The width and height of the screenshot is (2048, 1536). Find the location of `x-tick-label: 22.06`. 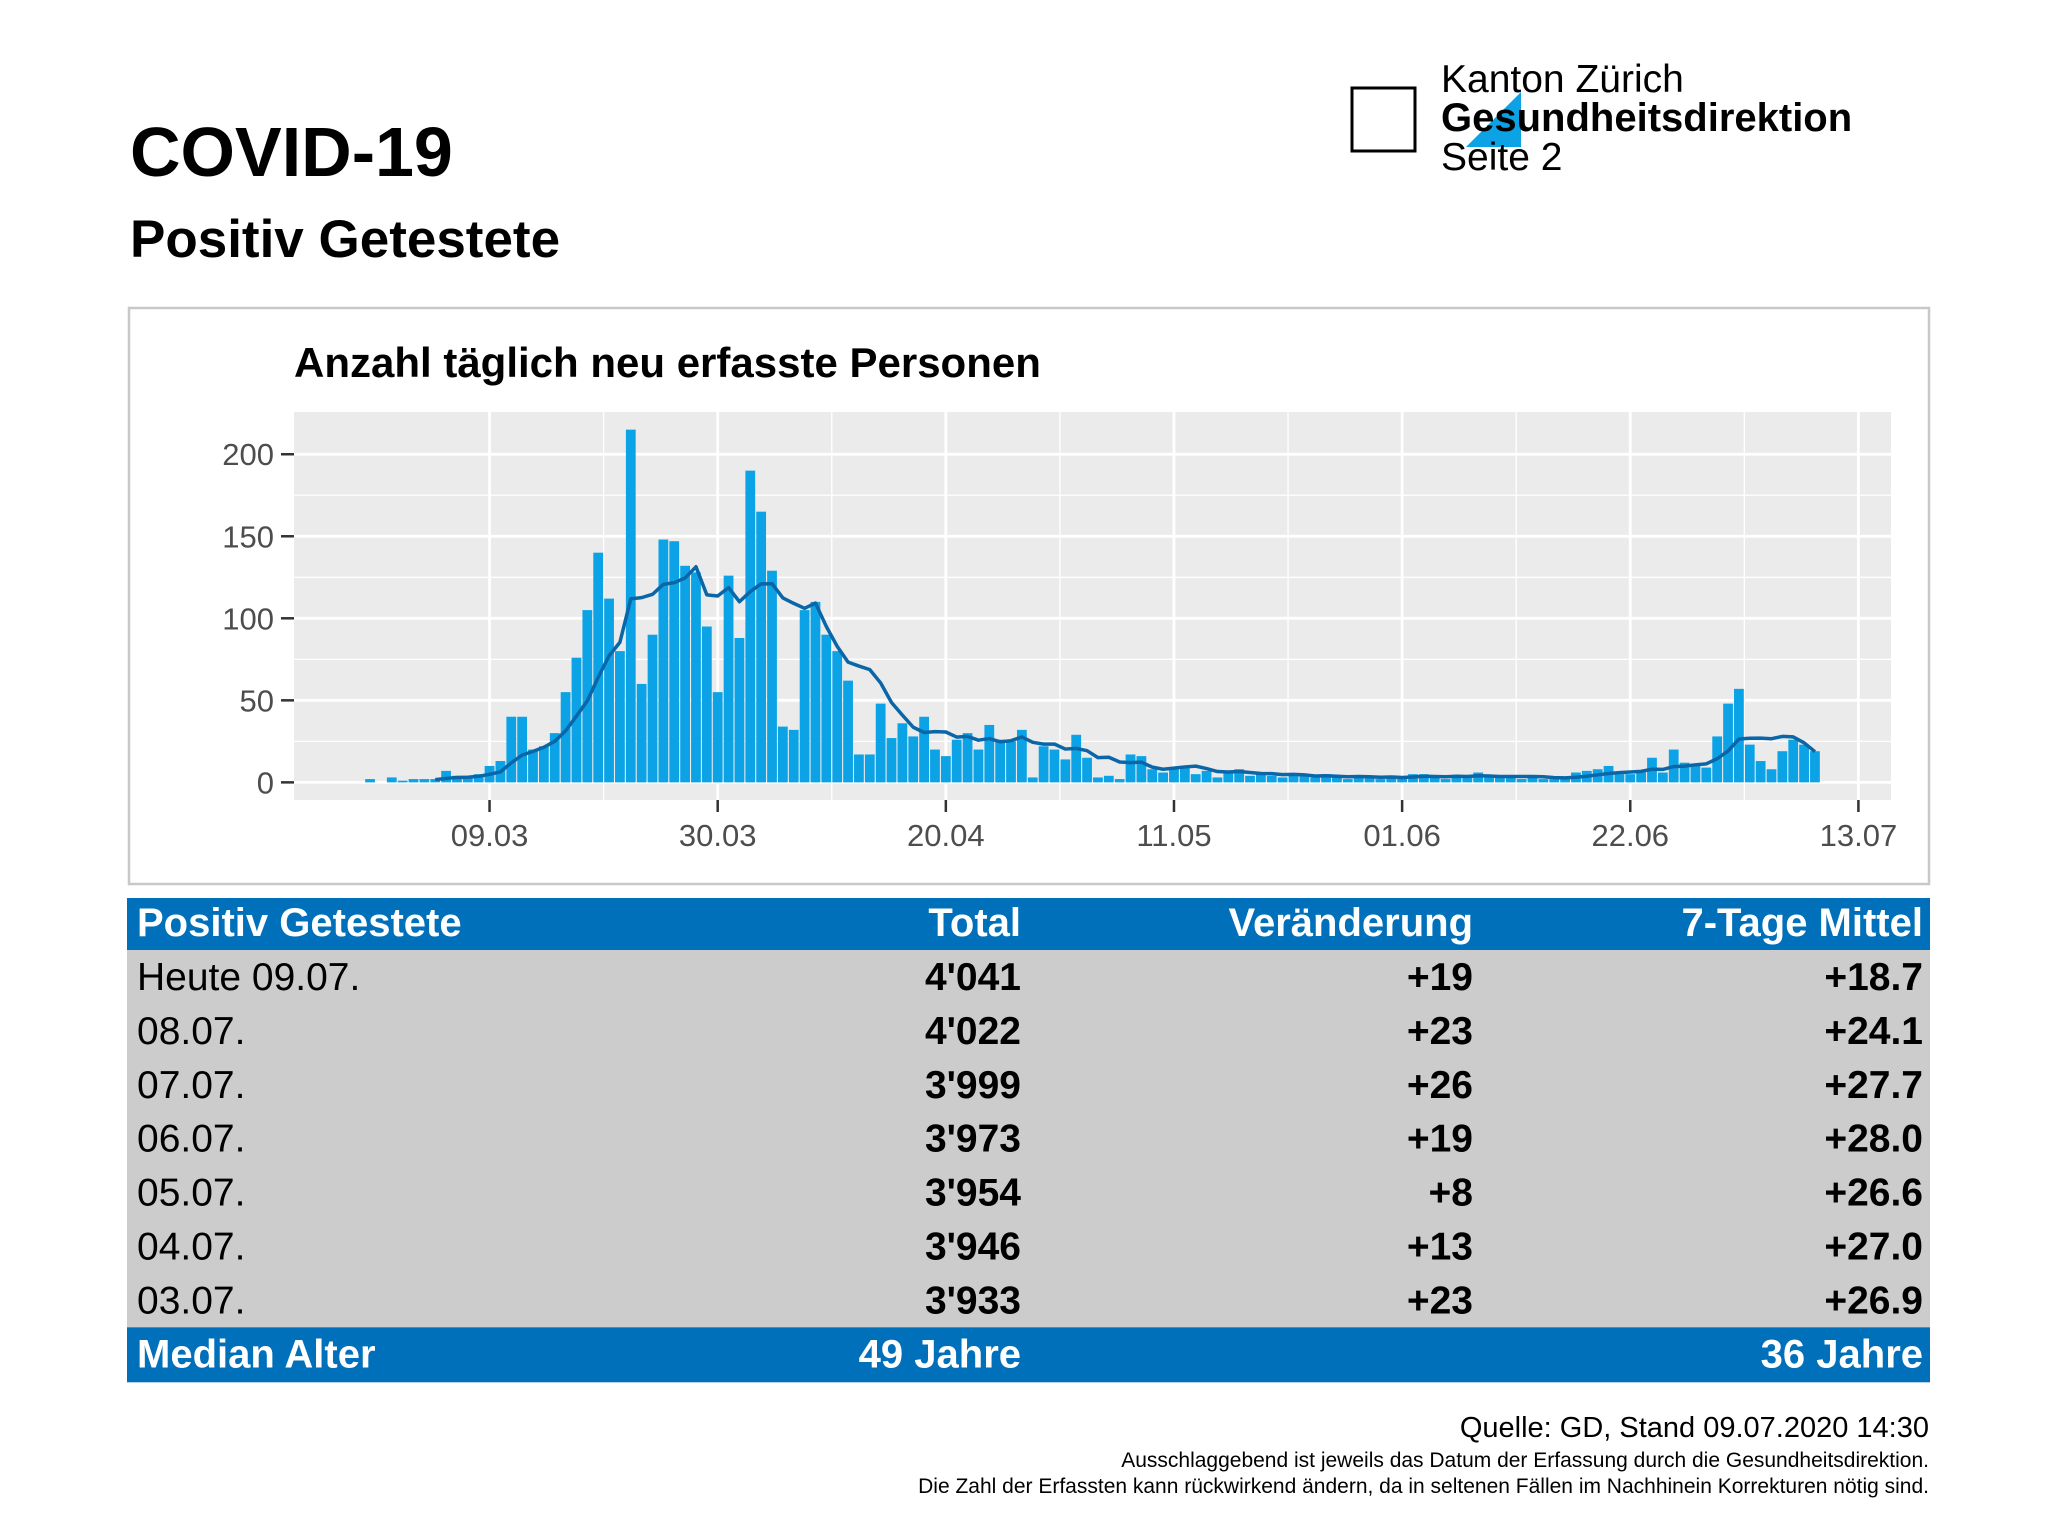

x-tick-label: 22.06 is located at coordinates (1630, 835).